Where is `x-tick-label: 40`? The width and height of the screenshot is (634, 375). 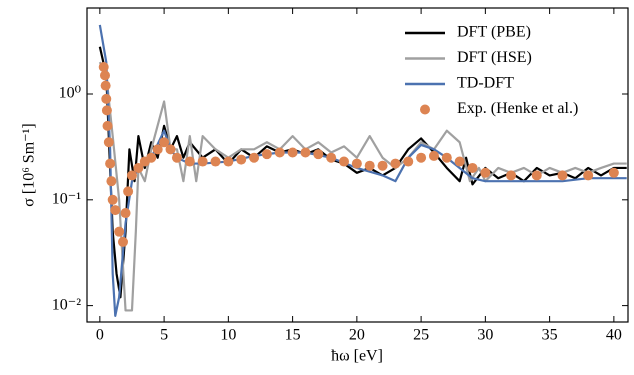
x-tick-label: 40 is located at coordinates (614, 335).